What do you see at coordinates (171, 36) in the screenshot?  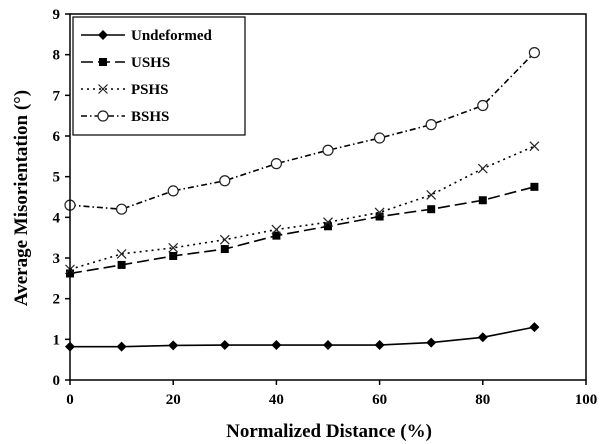 I see `legend-label: Undeformed` at bounding box center [171, 36].